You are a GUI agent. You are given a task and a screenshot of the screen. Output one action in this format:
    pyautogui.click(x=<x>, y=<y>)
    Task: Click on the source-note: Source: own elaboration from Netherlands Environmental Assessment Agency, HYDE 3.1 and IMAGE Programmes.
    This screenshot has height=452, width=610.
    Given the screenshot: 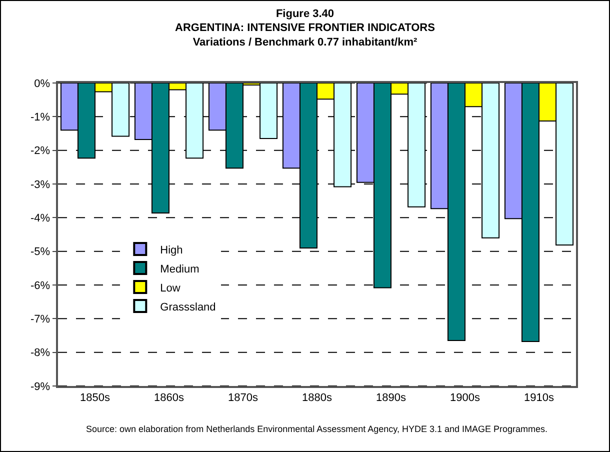 What is the action you would take?
    pyautogui.click(x=317, y=429)
    